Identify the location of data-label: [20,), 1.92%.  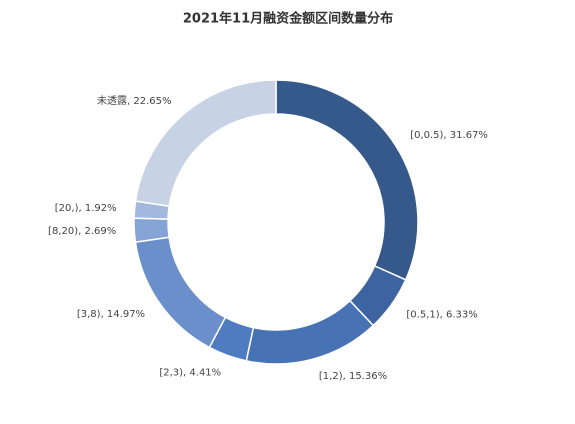
(86, 208).